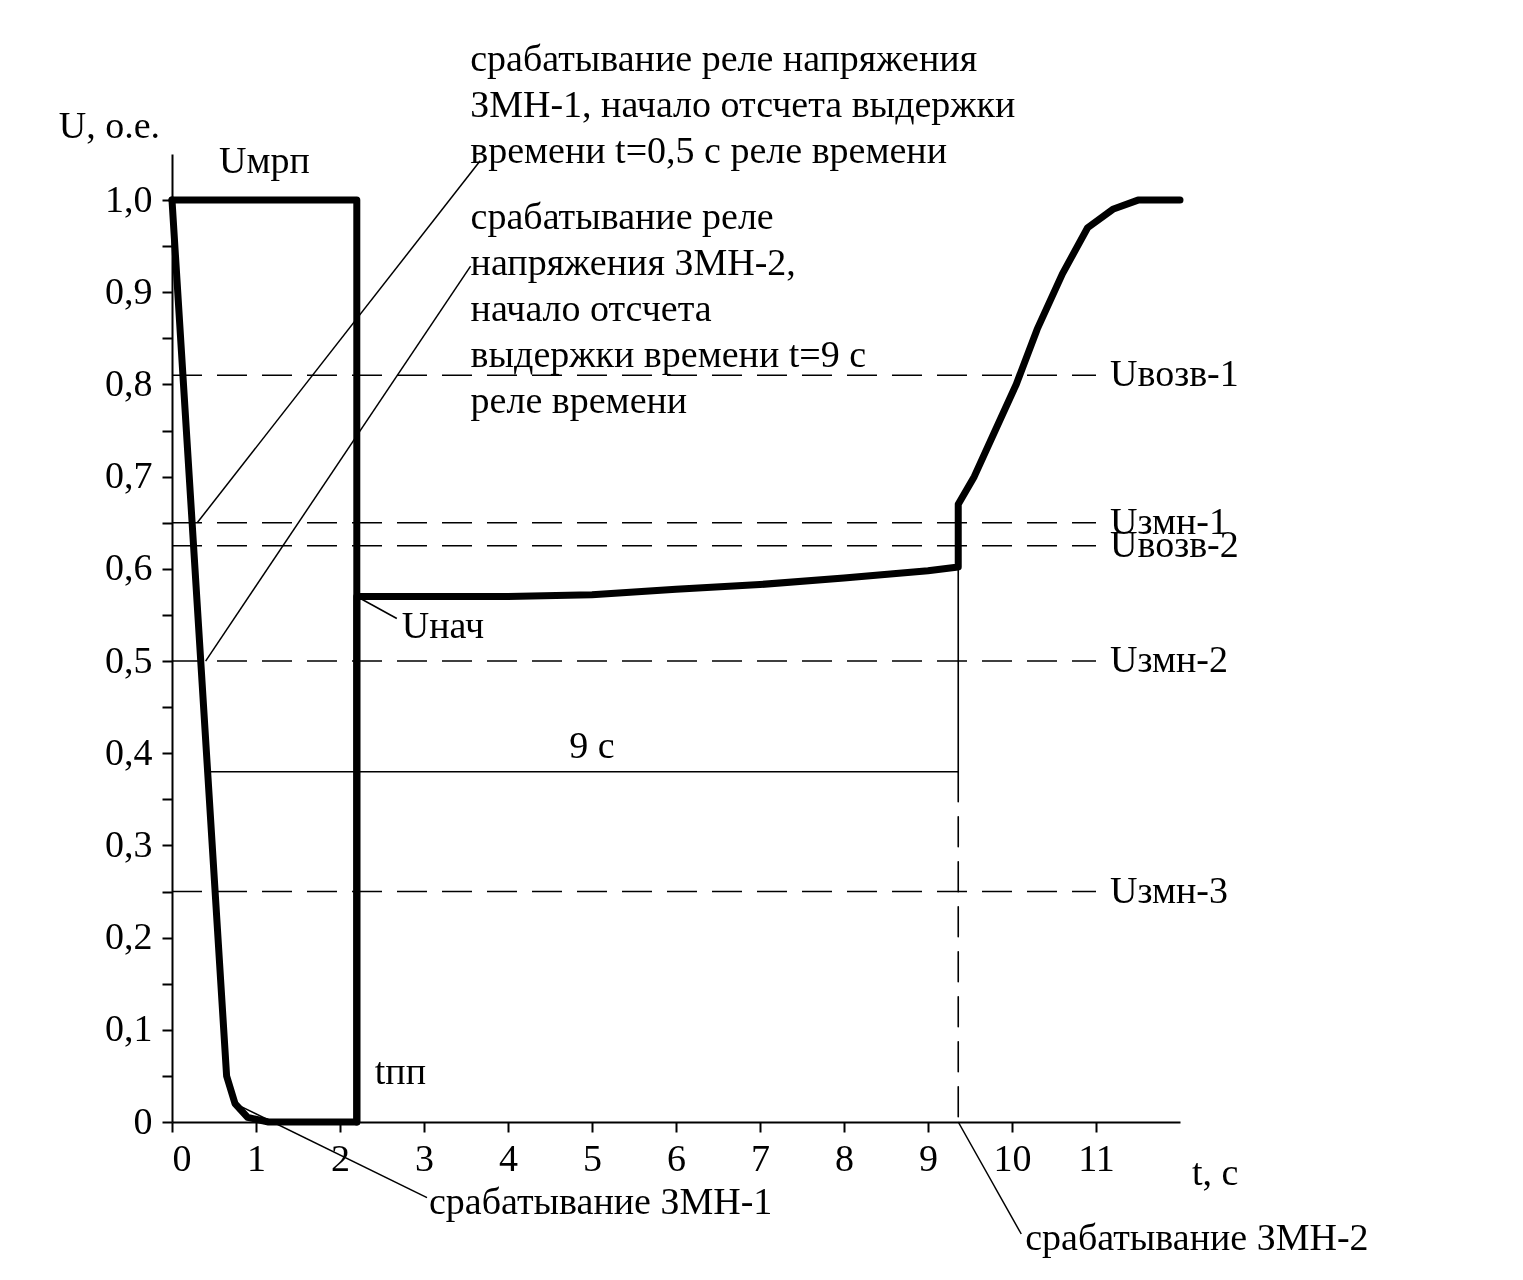  I want to click on annotation: Uнач, so click(443, 624).